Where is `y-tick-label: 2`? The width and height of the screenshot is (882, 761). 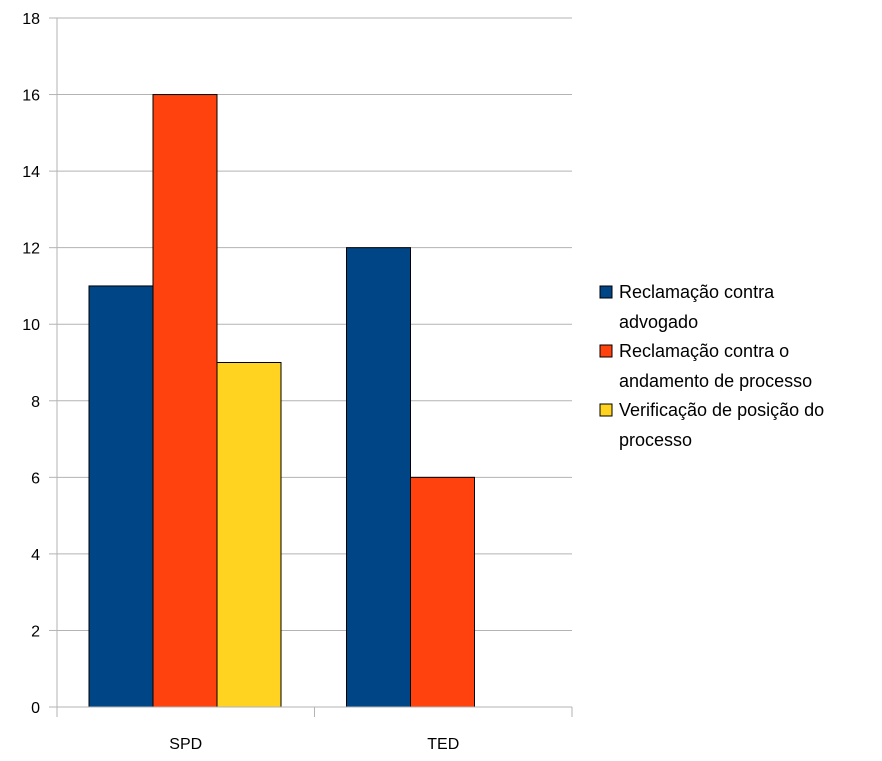
y-tick-label: 2 is located at coordinates (35, 631).